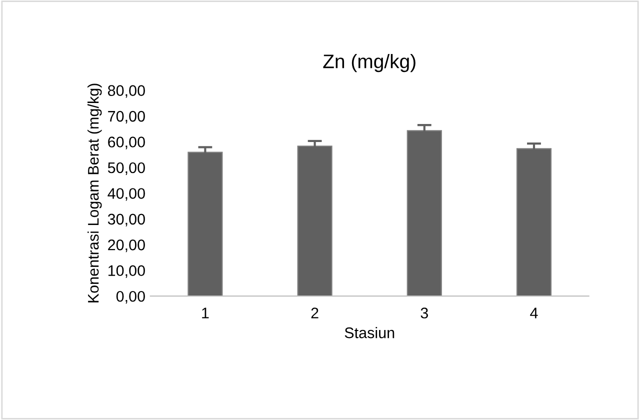  Describe the element at coordinates (126, 91) in the screenshot. I see `y-tick-label: 80,00` at that location.